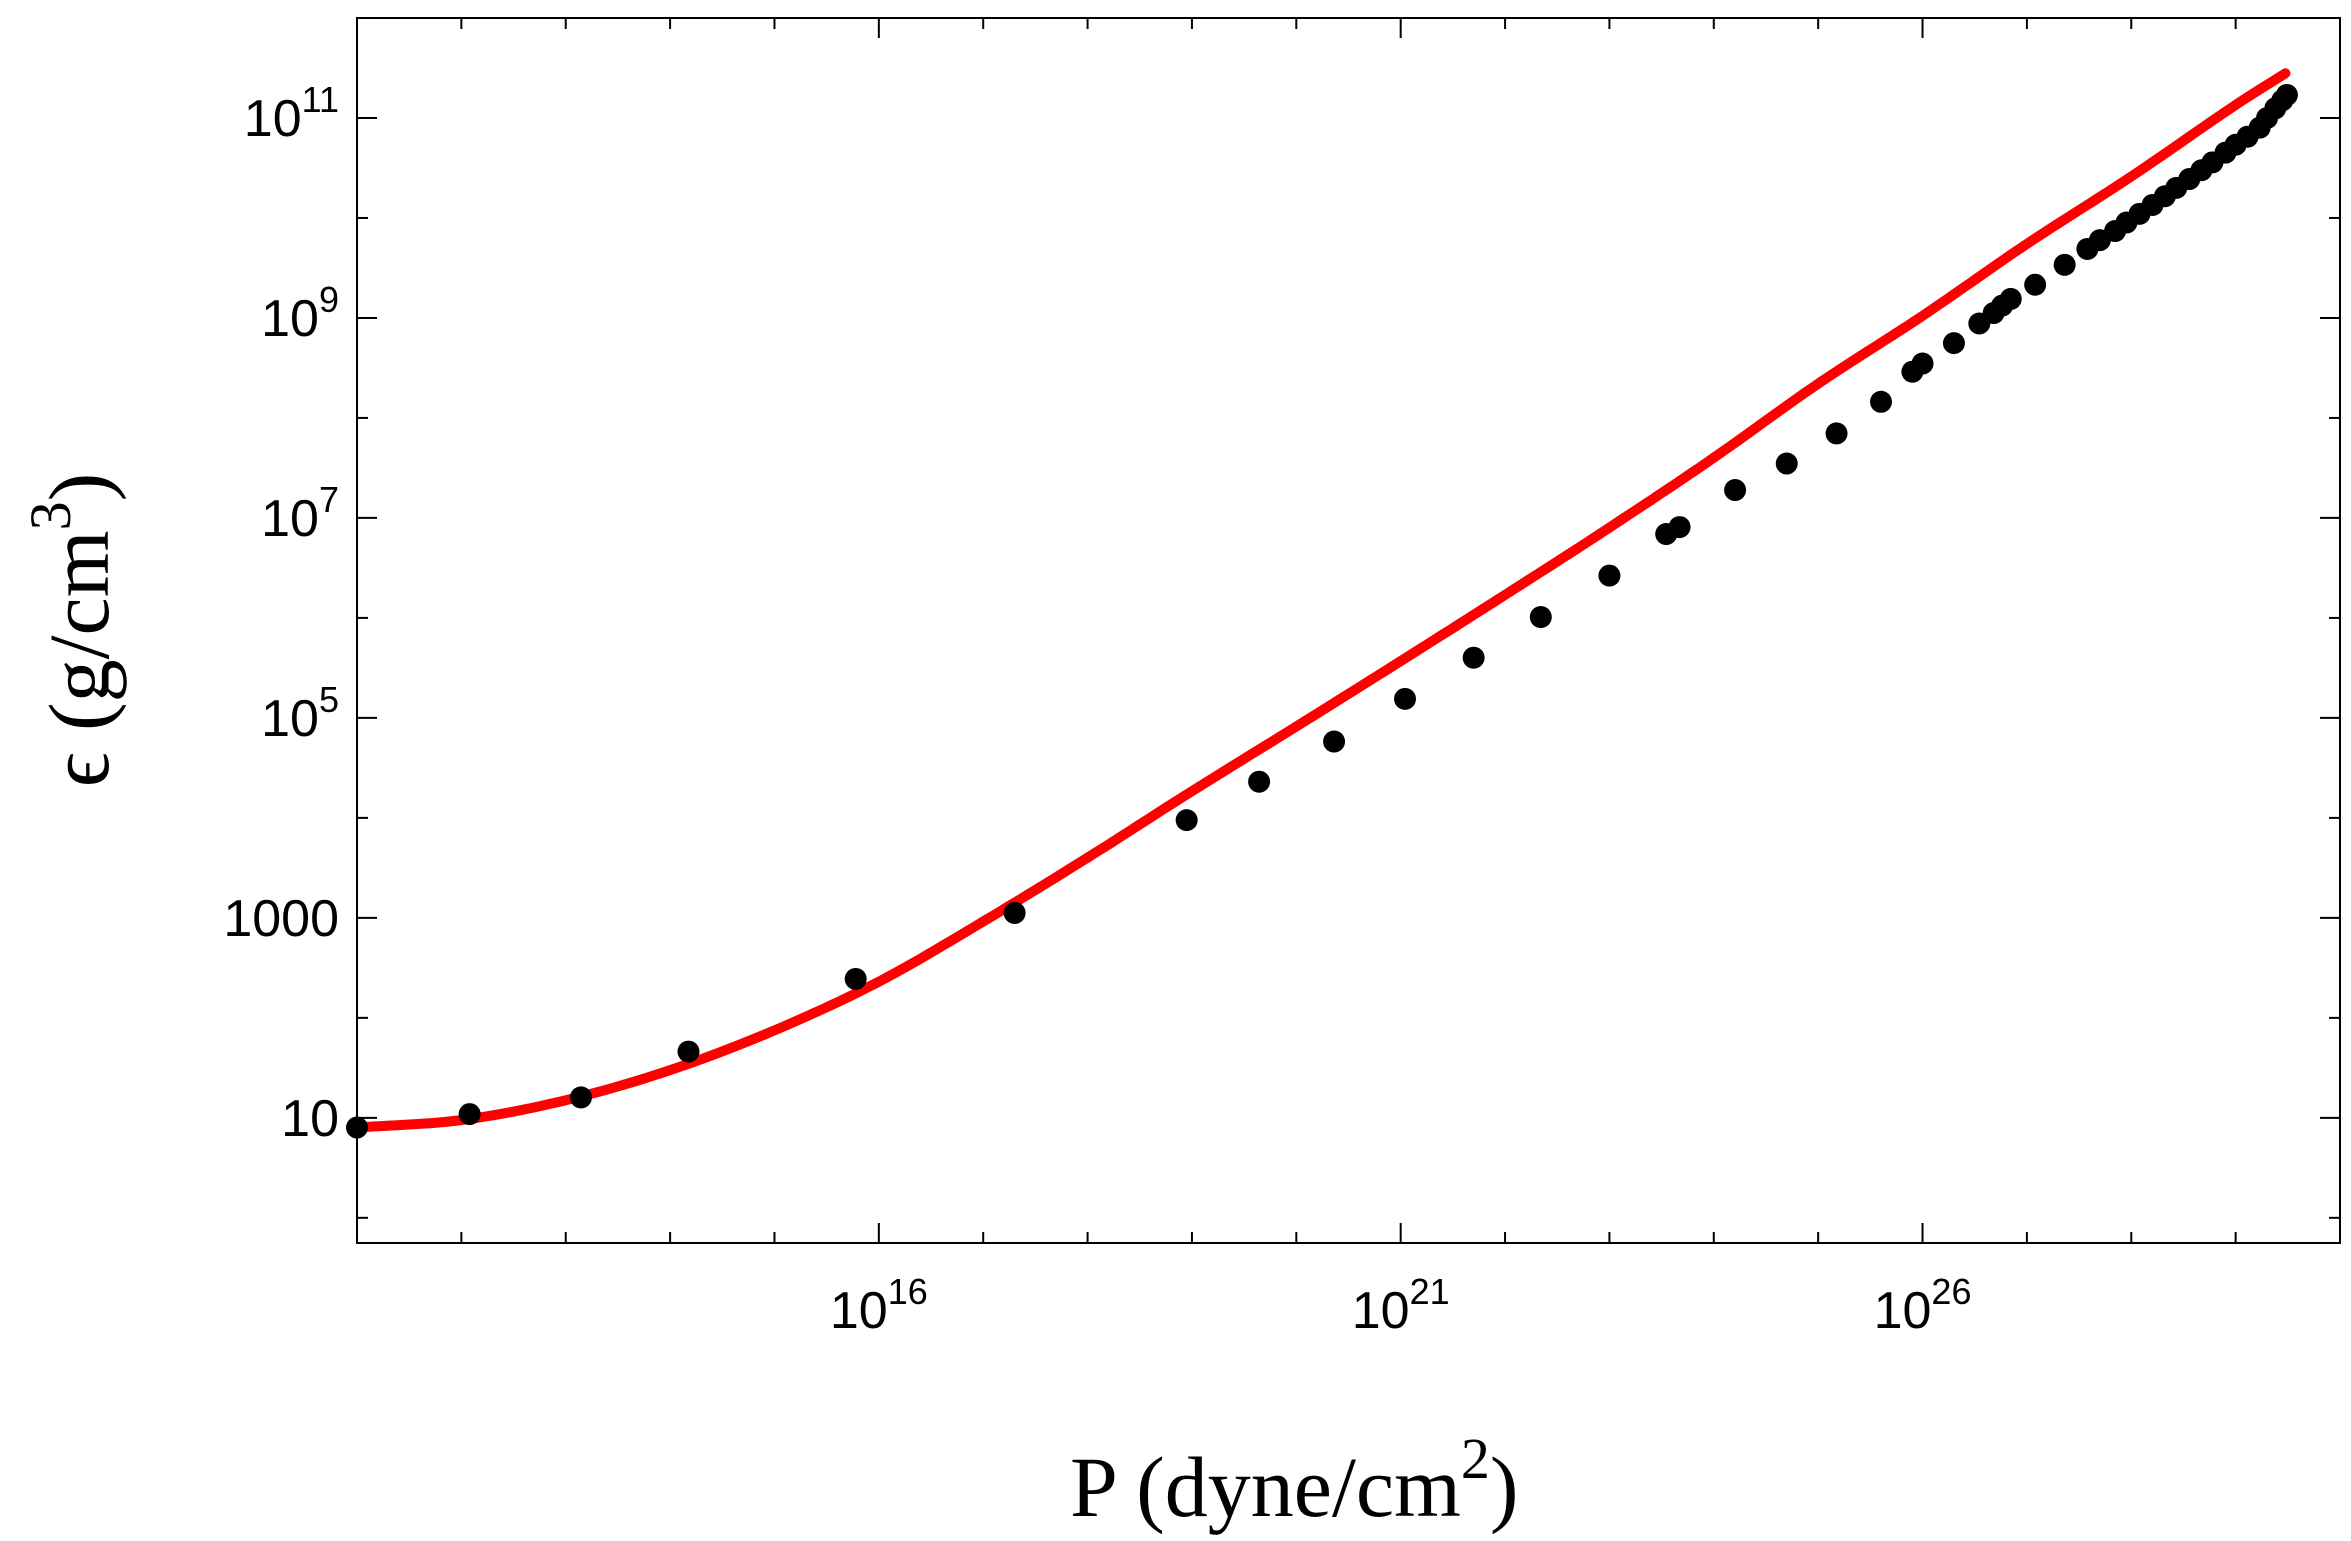  I want to click on x-axis-title-main: P (dyne/cm, so click(1265, 1487).